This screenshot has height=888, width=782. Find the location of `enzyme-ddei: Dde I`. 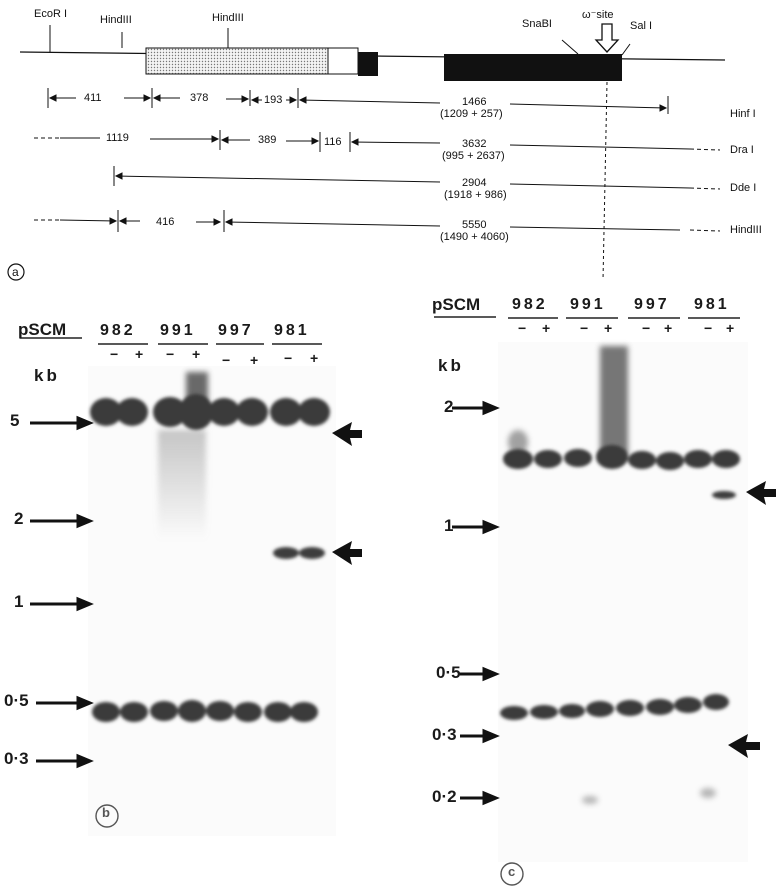

enzyme-ddei: Dde I is located at coordinates (743, 188).